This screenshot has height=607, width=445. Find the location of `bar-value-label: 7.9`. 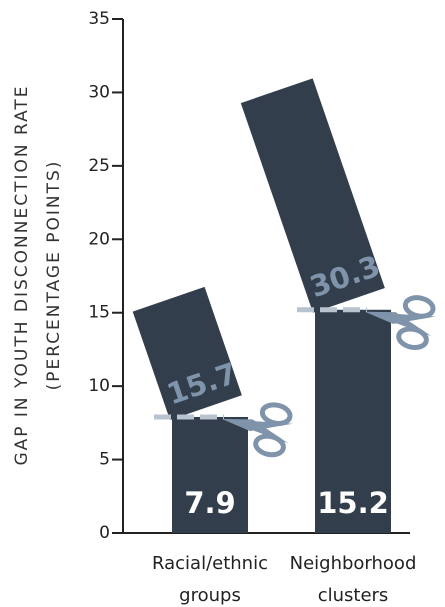

bar-value-label: 7.9 is located at coordinates (209, 503).